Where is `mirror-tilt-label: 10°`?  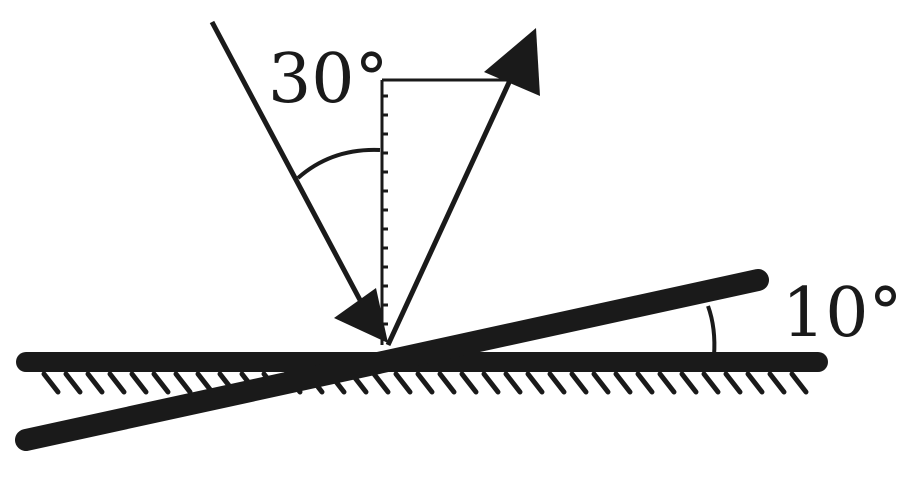 mirror-tilt-label: 10° is located at coordinates (842, 313).